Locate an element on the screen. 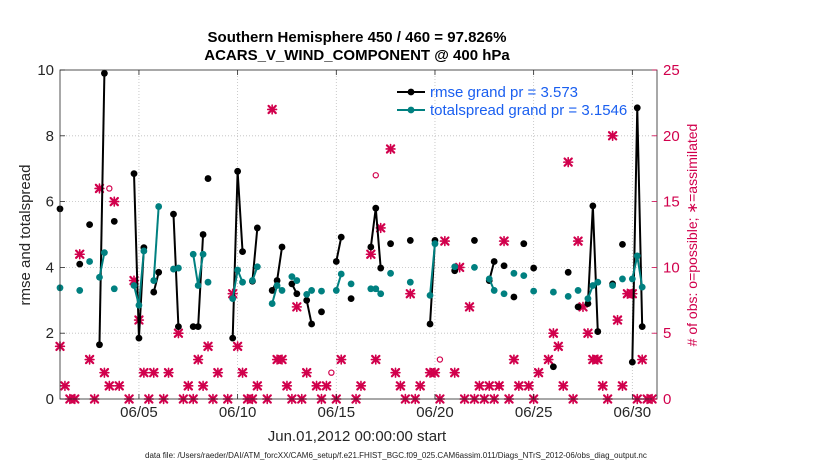 The image size is (830, 470). y-tick-label-left: 10 is located at coordinates (45, 70).